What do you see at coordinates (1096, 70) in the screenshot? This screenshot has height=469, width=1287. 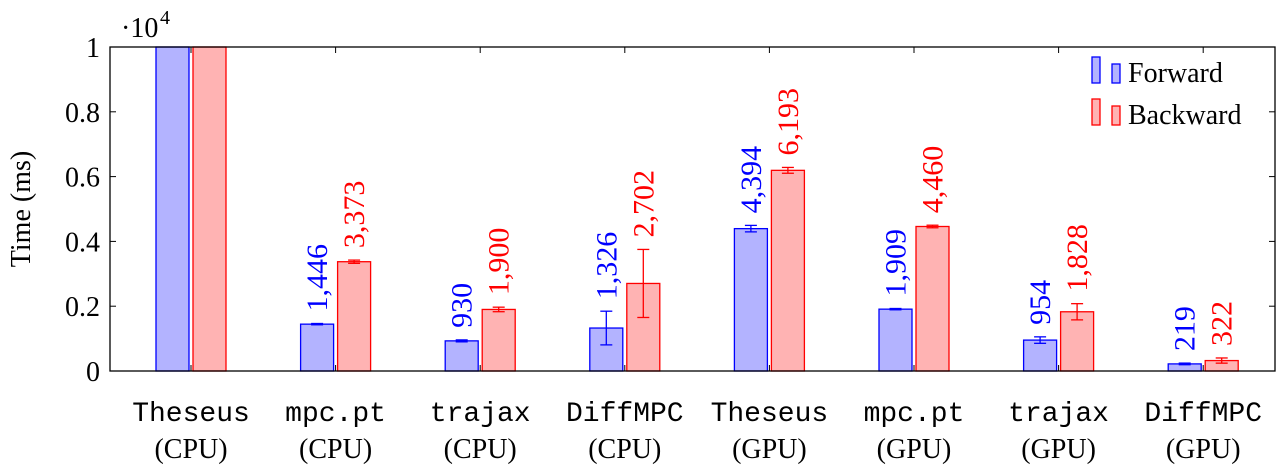 I see `legend-swatch-forward` at bounding box center [1096, 70].